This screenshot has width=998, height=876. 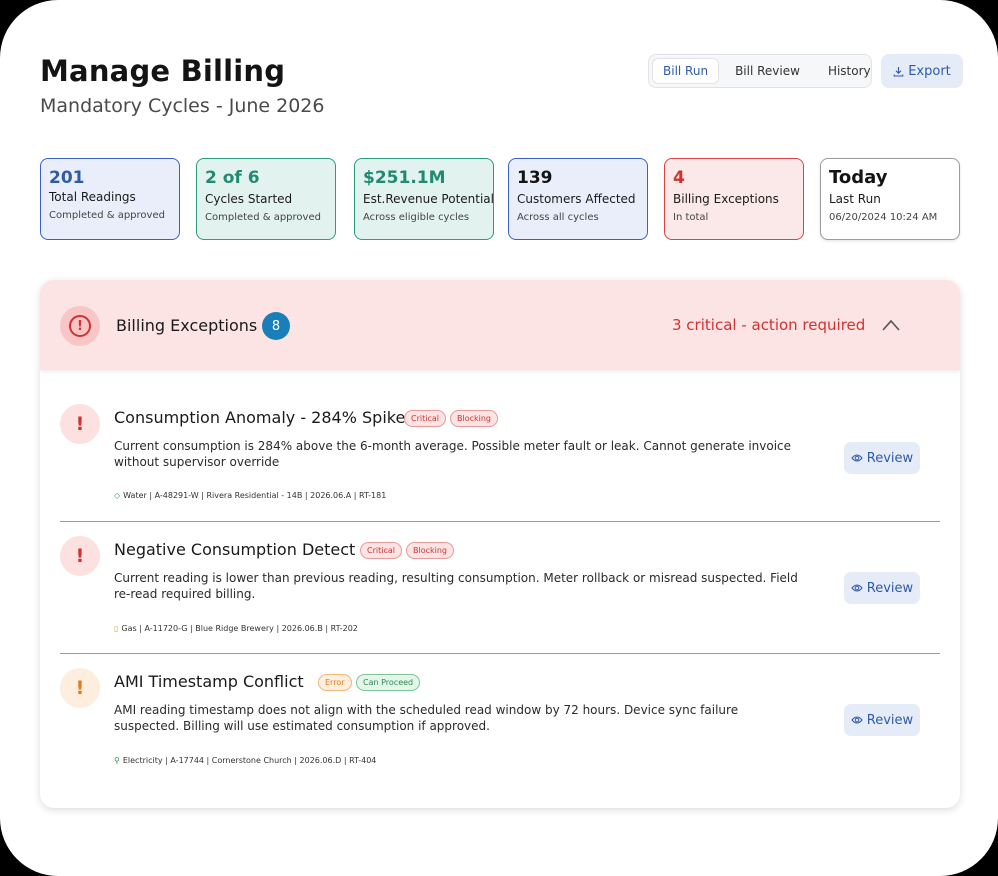 I want to click on exceptions-status: 3 critical - action required, so click(x=769, y=325).